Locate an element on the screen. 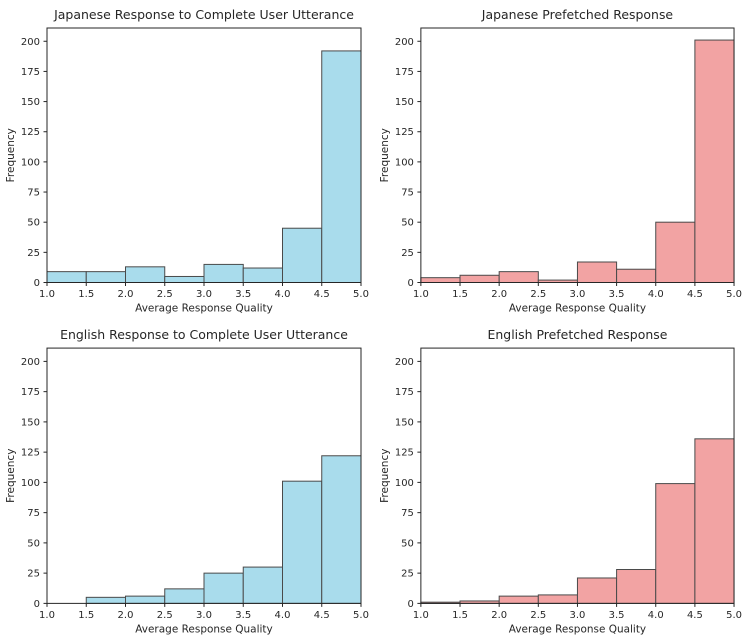 Image resolution: width=747 pixels, height=641 pixels. chart-title: Japanese Prefetched Response is located at coordinates (577, 14).